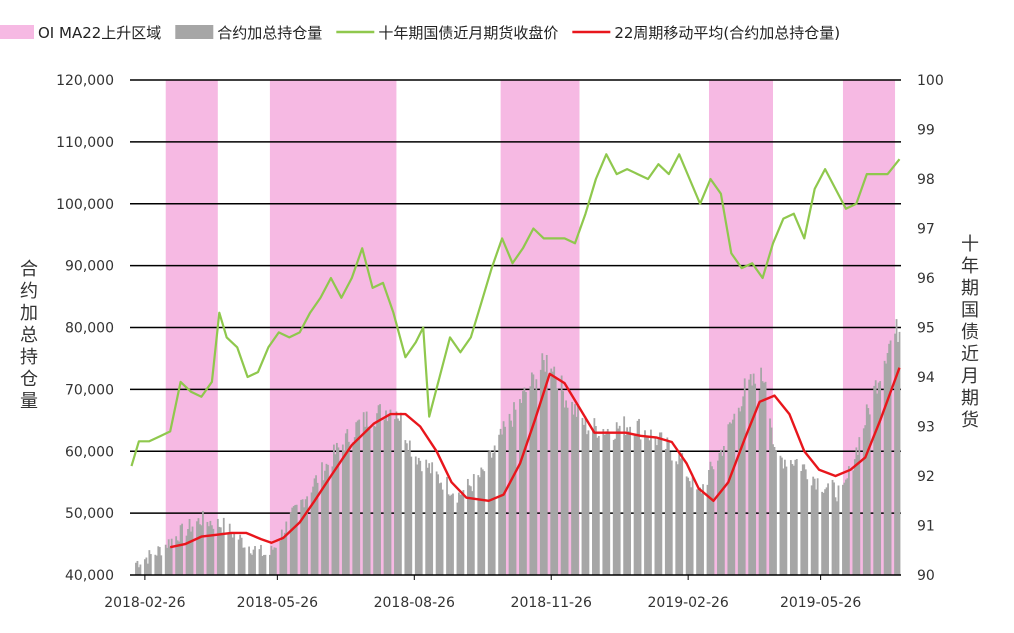 The image size is (1014, 633). What do you see at coordinates (89, 576) in the screenshot?
I see `y-left-tick-label: 40,000` at bounding box center [89, 576].